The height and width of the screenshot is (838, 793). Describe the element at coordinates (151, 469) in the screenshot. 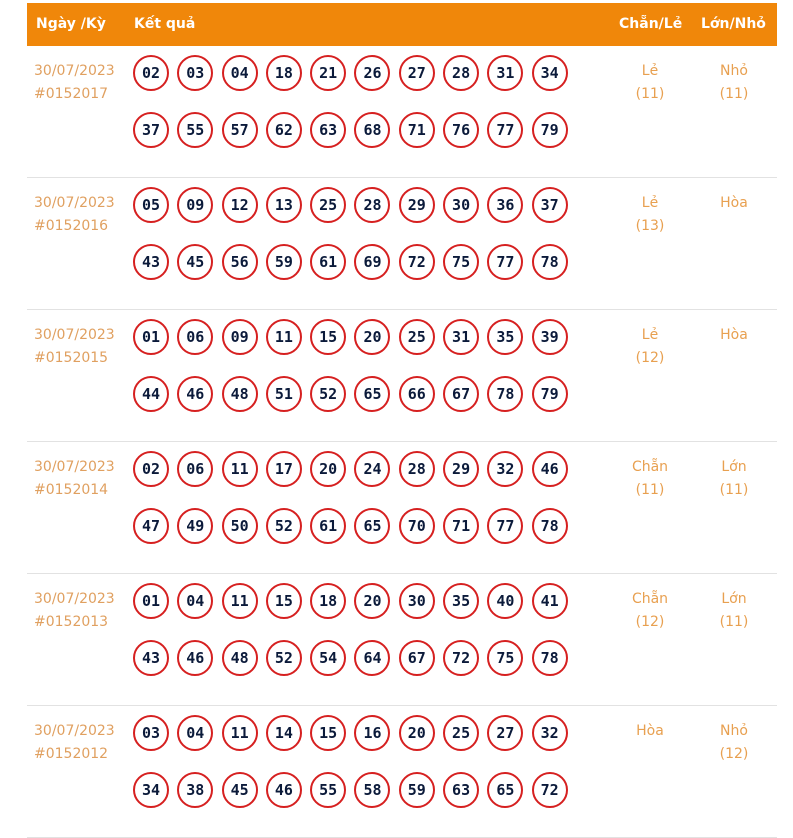

I see `number-ball: 02` at that location.